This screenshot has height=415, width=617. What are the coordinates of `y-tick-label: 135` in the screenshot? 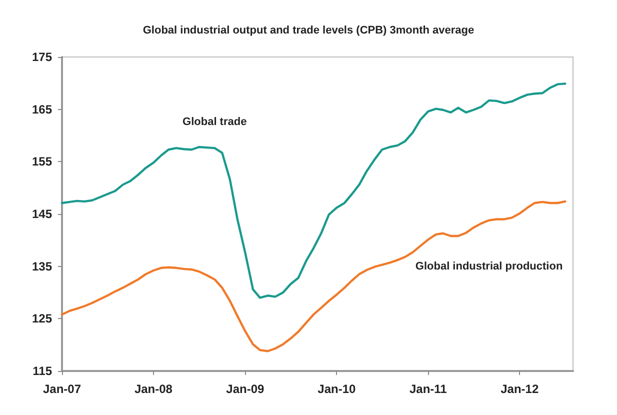 It's located at (42, 266).